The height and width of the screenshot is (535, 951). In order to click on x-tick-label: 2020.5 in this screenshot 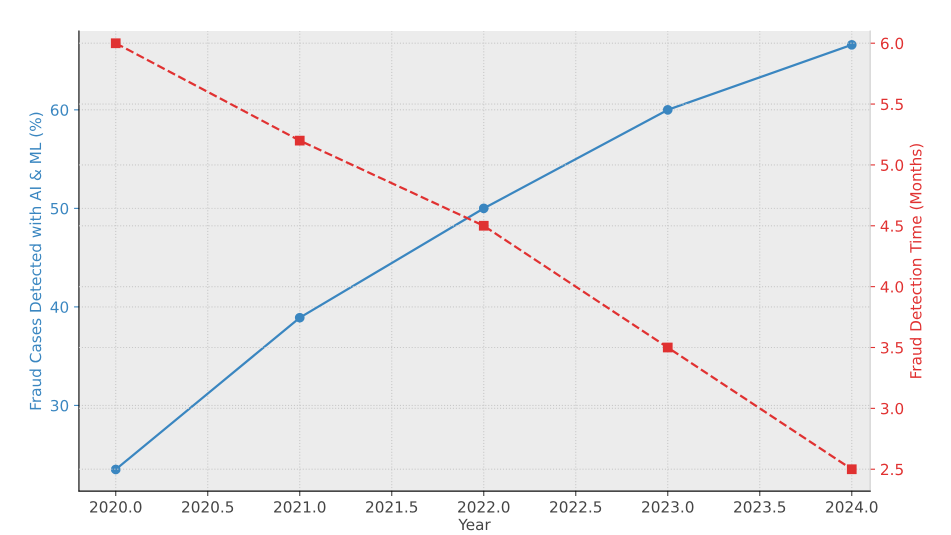, I will do `click(208, 507)`.